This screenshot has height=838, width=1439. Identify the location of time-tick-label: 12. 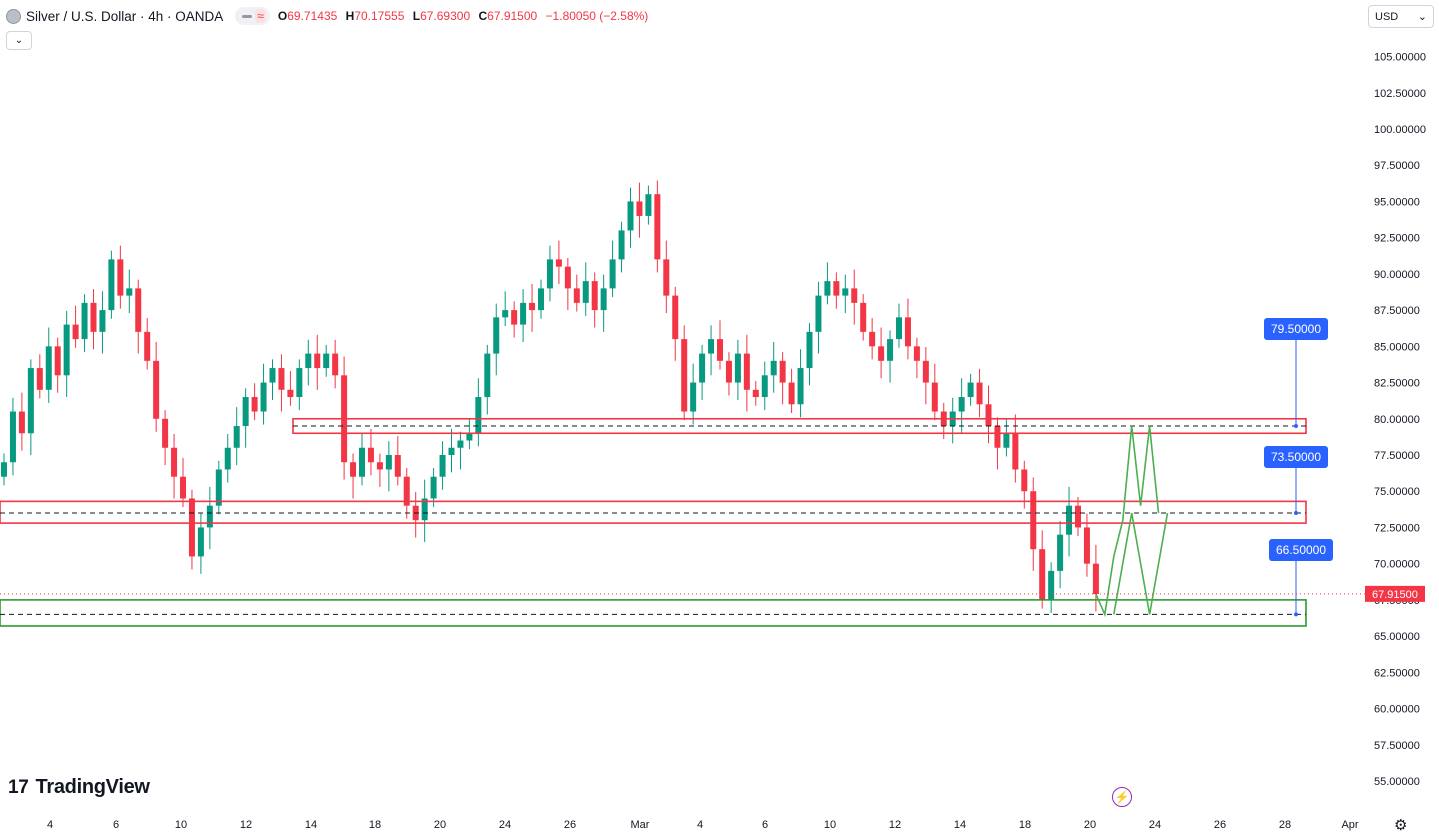
(895, 825).